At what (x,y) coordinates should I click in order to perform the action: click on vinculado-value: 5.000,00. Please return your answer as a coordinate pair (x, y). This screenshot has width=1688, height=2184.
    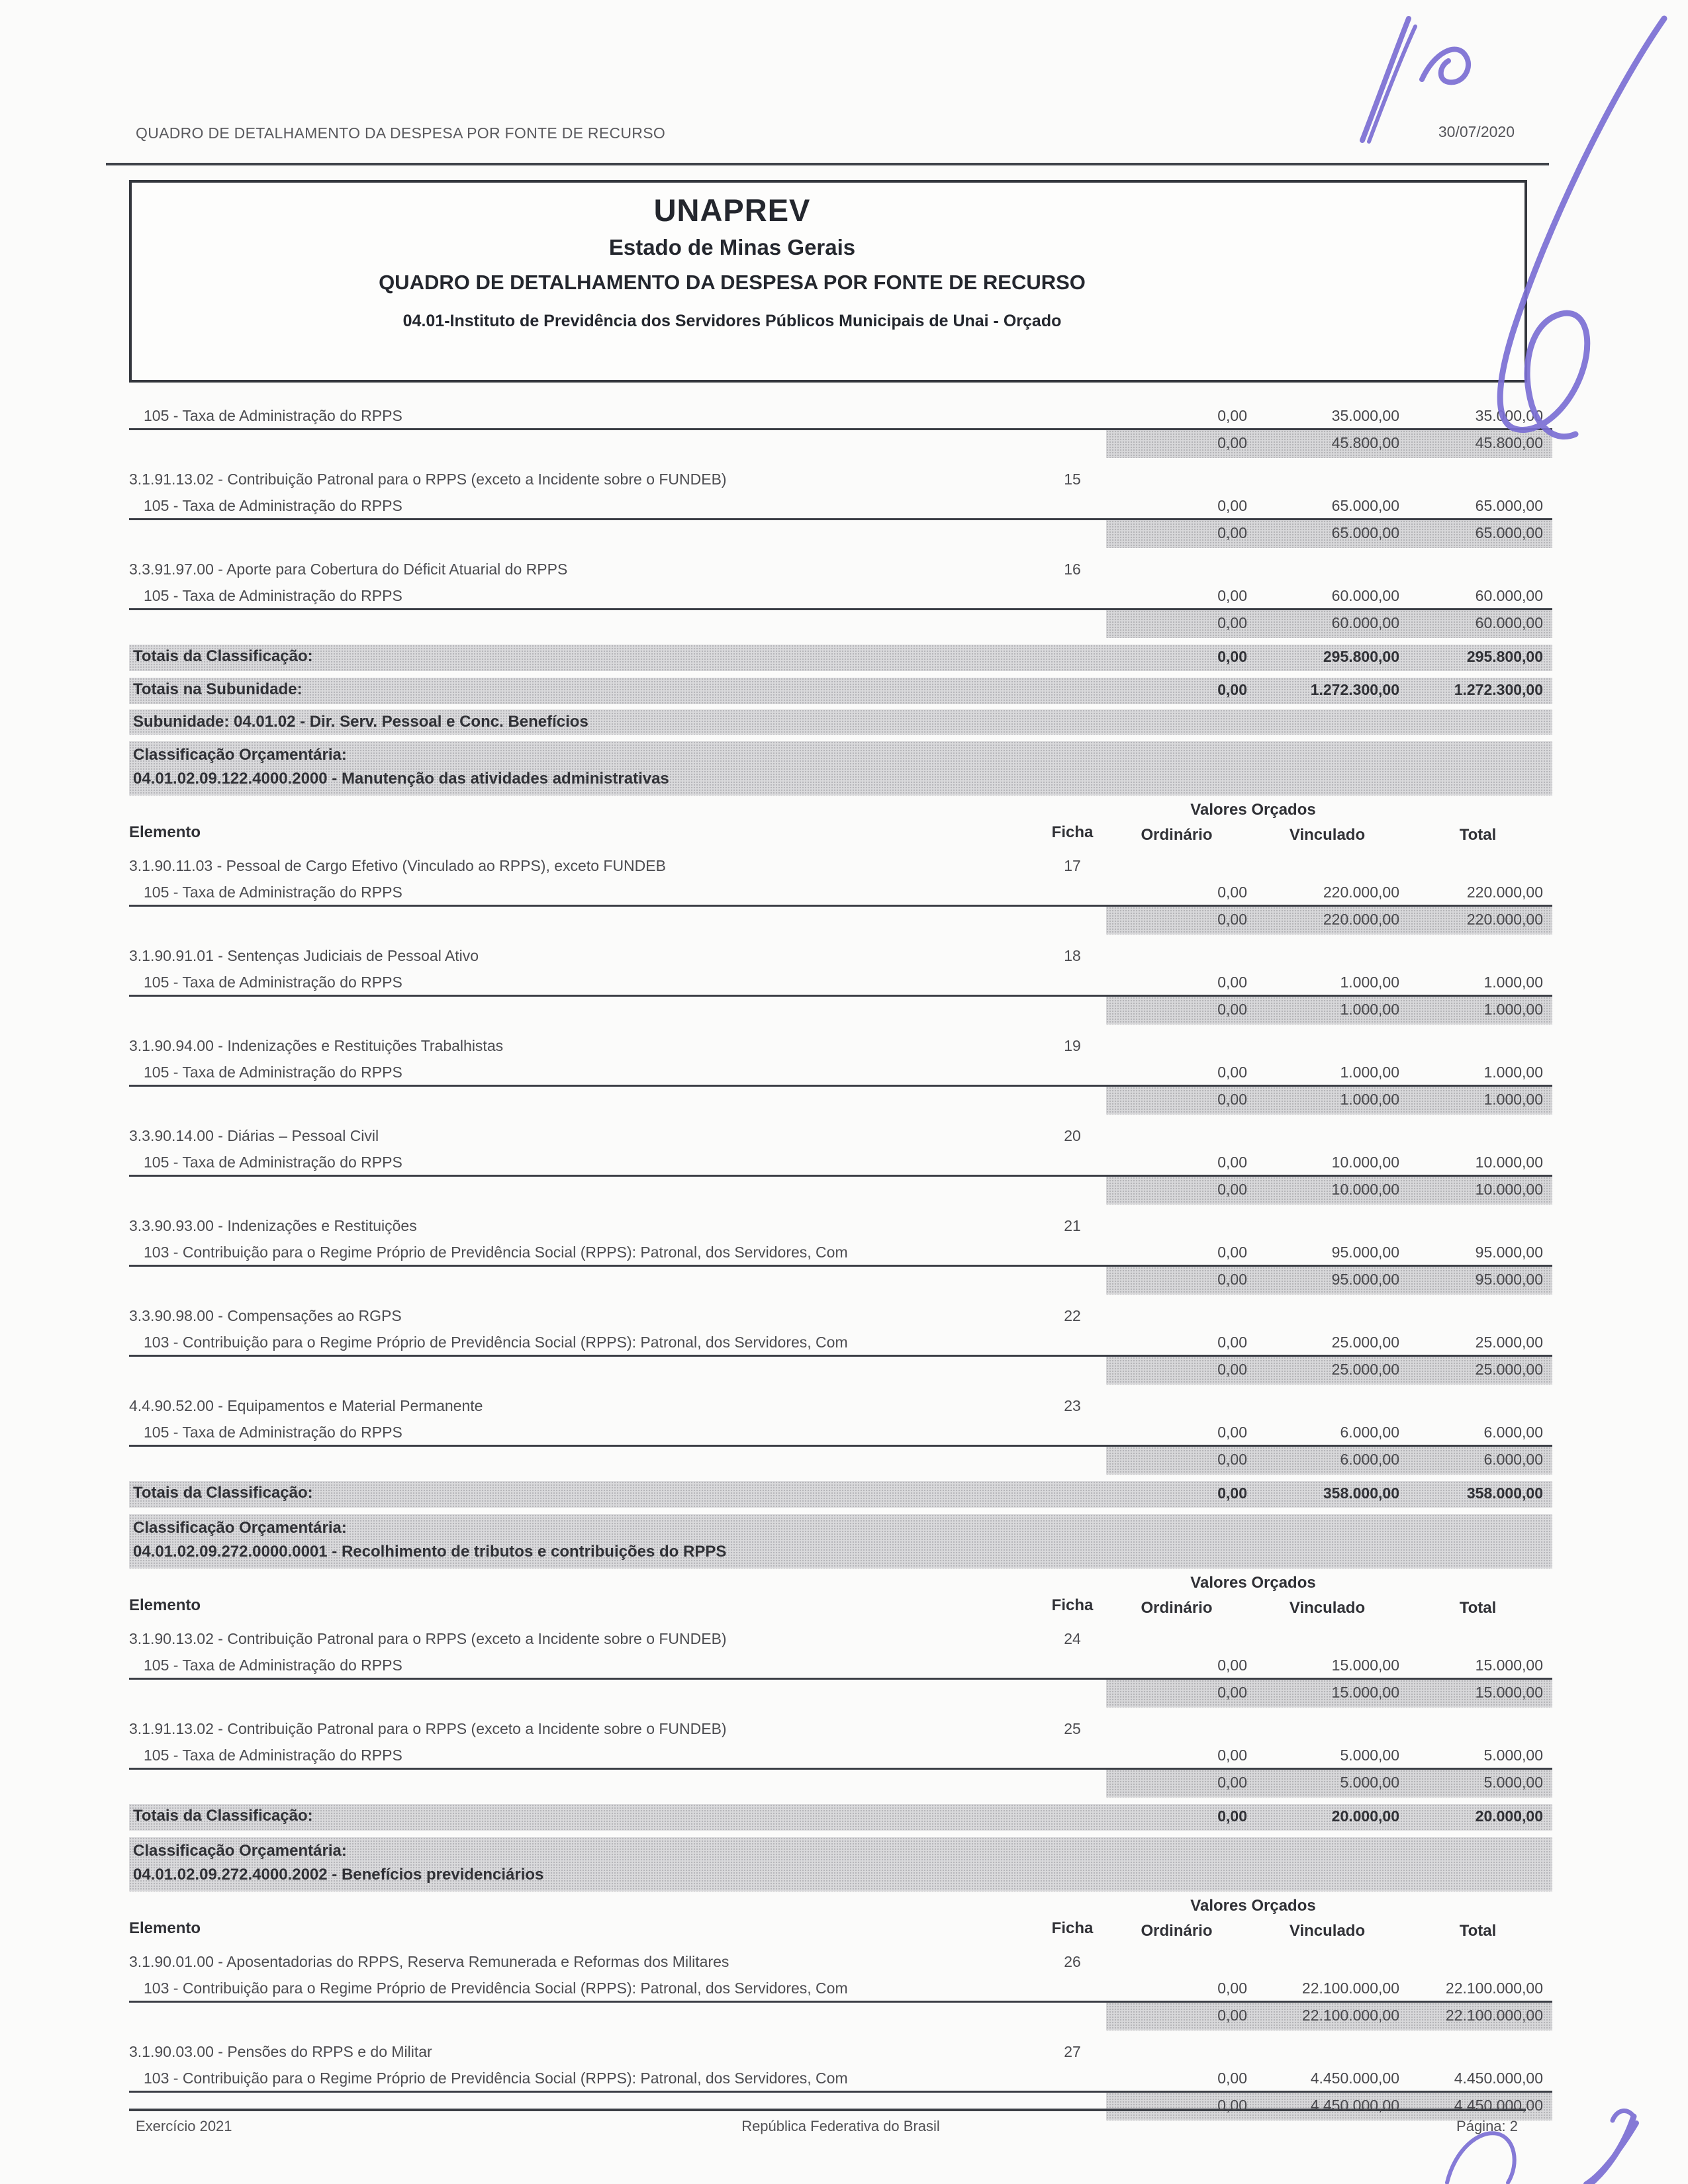
    Looking at the image, I should click on (1369, 1755).